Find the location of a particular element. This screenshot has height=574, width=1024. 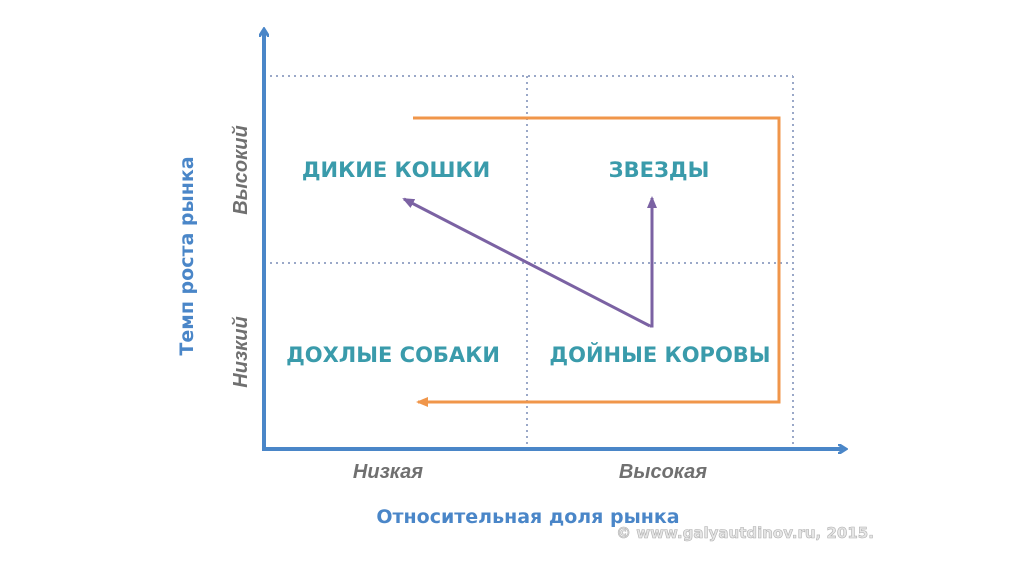

quadrant-wild-cats: ДИКИЕ КОШКИ is located at coordinates (396, 170).